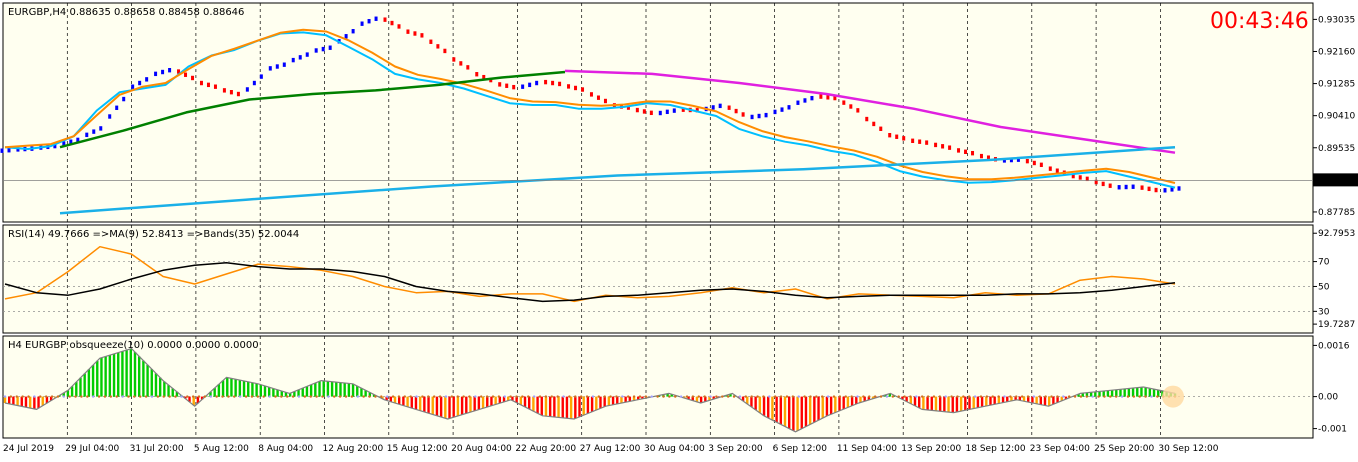 The image size is (1358, 462). Describe the element at coordinates (610, 449) in the screenshot. I see `x-tick-label: 27 Aug 12:00` at that location.